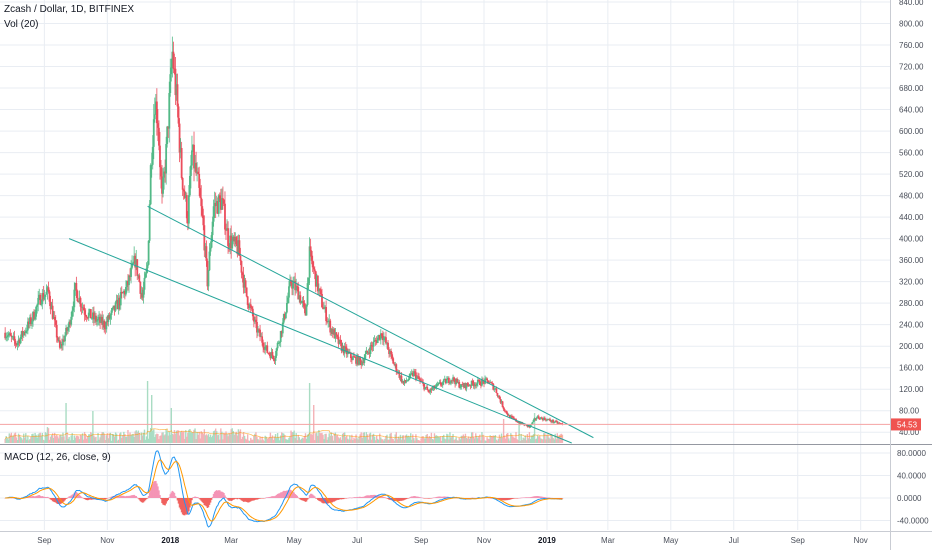 The image size is (932, 550). Describe the element at coordinates (861, 540) in the screenshot. I see `time-tick-label: Nov` at that location.